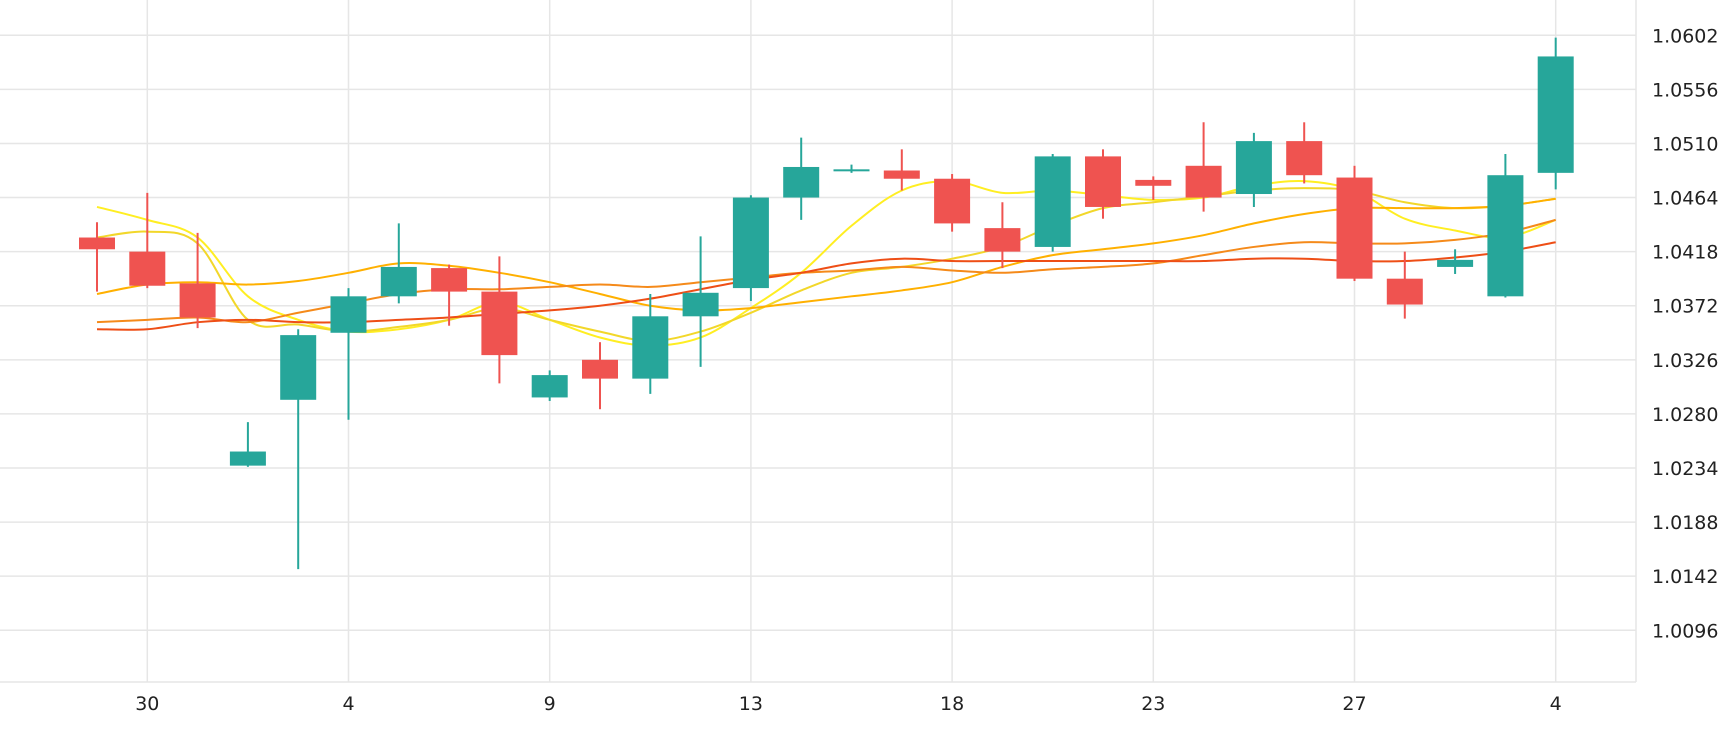  Describe the element at coordinates (550, 704) in the screenshot. I see `x-tick-label: 9` at that location.